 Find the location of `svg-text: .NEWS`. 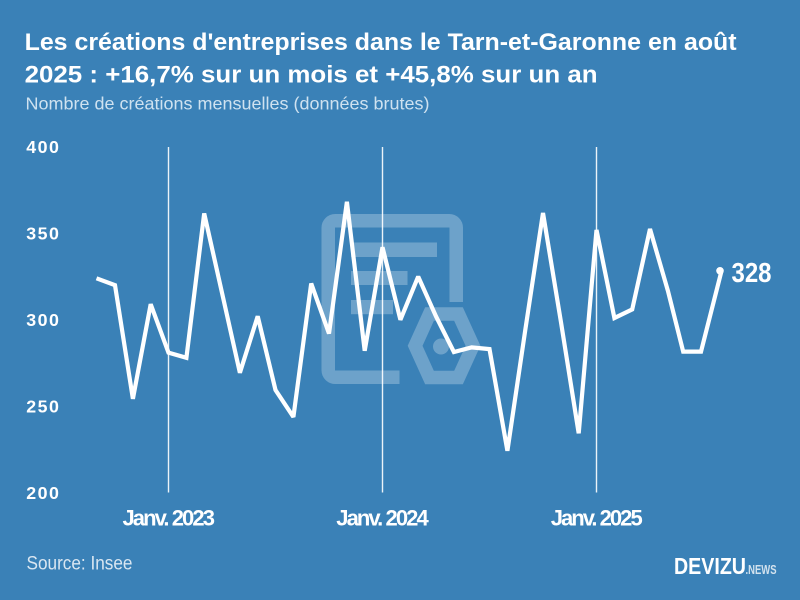

svg-text: .NEWS is located at coordinates (761, 570).